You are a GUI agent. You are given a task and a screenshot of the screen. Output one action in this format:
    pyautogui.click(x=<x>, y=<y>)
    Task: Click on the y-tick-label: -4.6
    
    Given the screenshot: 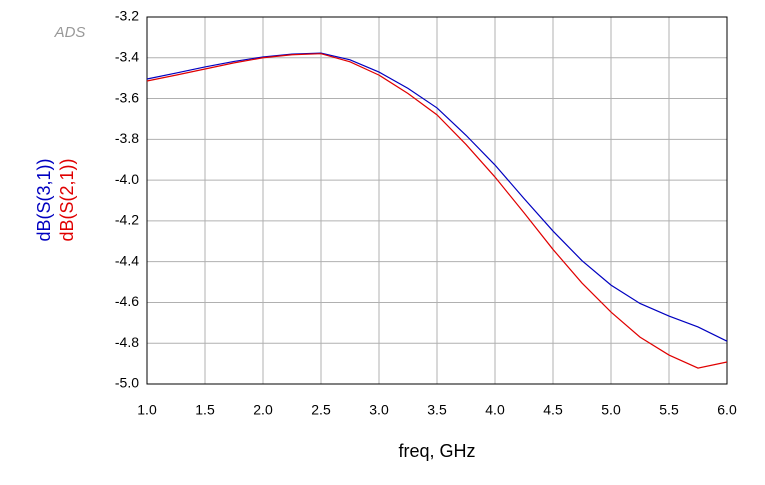 What is the action you would take?
    pyautogui.click(x=127, y=301)
    